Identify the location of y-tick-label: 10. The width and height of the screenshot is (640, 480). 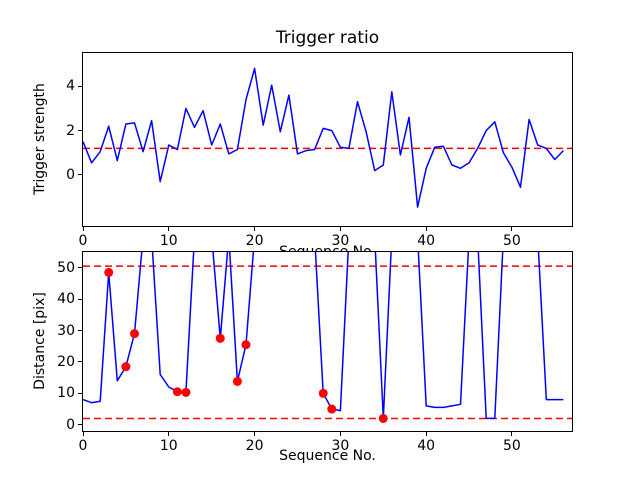
(66, 393).